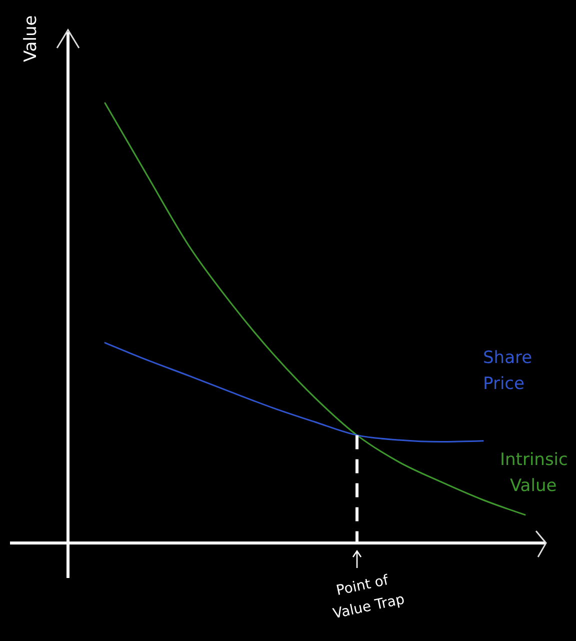  I want to click on series-label: Intrinsic Value, so click(534, 473).